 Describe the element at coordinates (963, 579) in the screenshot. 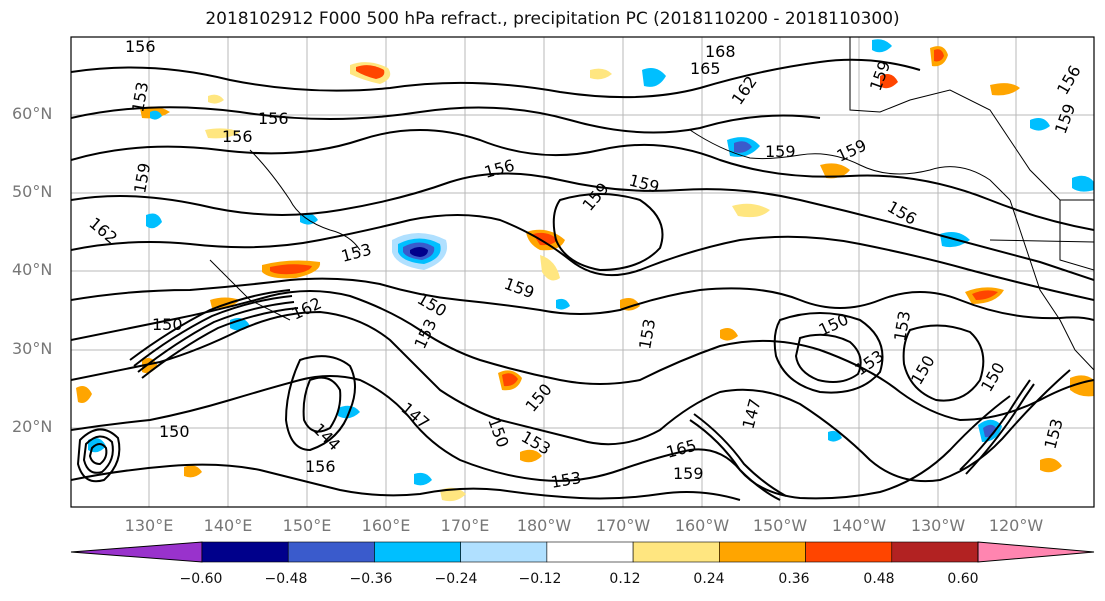

I see `colorbar-tick-label: 0.60` at that location.